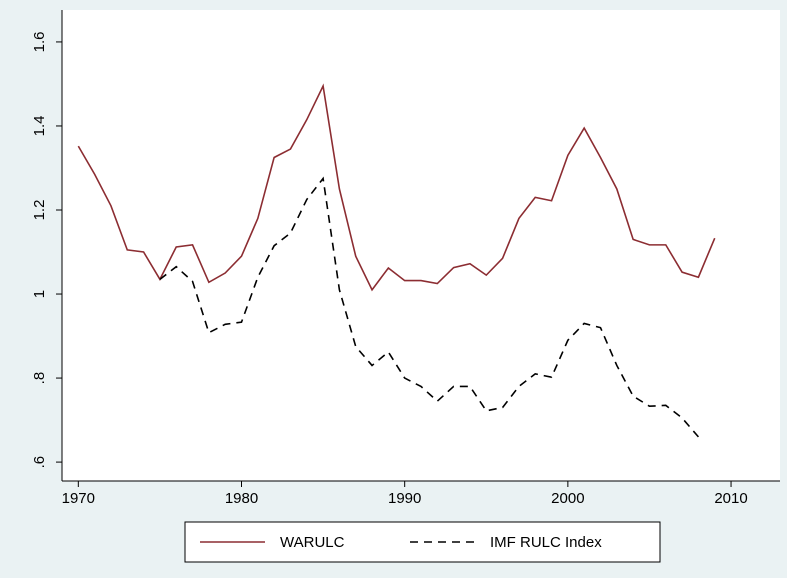 This screenshot has width=787, height=578. I want to click on y-tick-label: .8, so click(39, 378).